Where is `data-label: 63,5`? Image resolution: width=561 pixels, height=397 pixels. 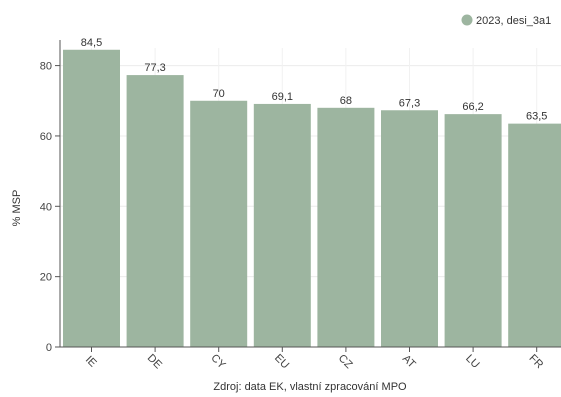 data-label: 63,5 is located at coordinates (536, 117).